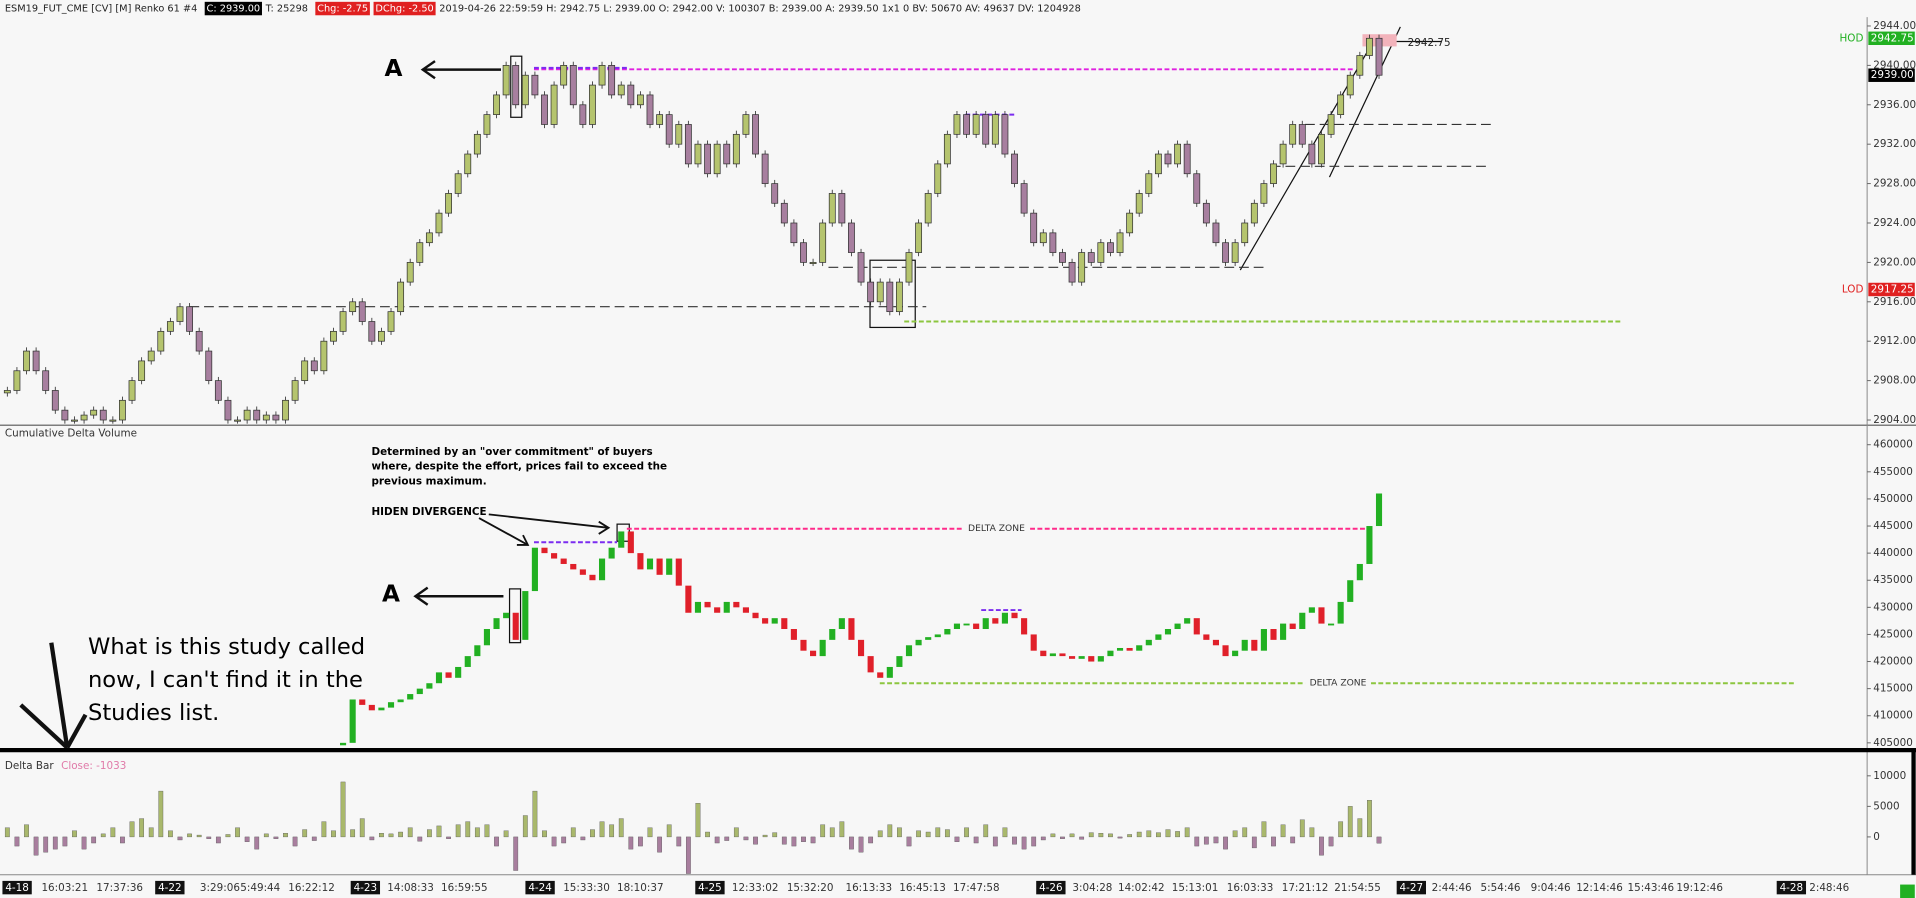 This screenshot has width=1916, height=898. Describe the element at coordinates (1892, 38) in the screenshot. I see `price-badge-label: 2942.75` at that location.